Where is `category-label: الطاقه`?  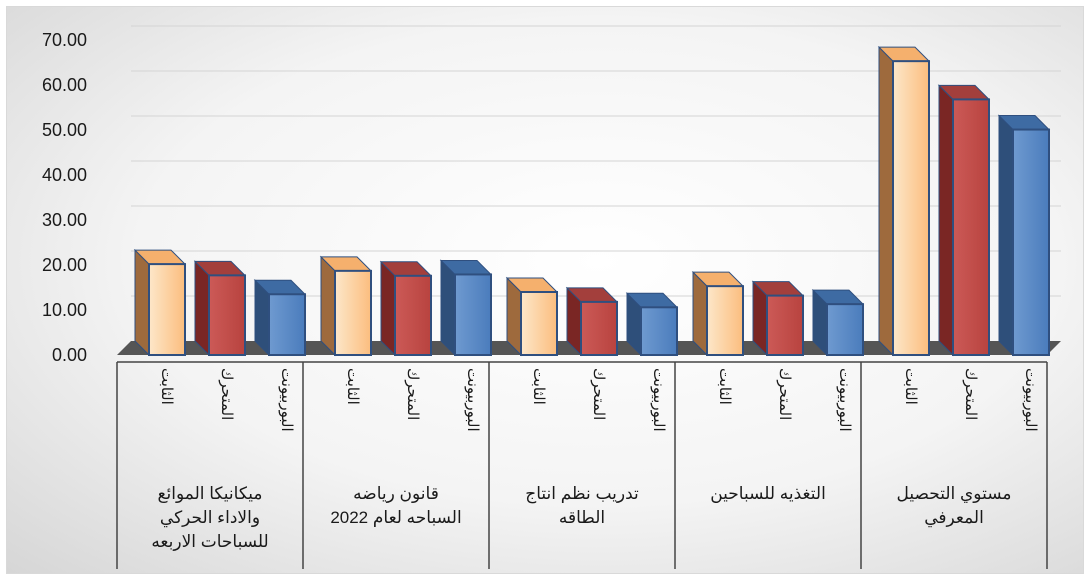
category-label: الطاقه is located at coordinates (582, 517).